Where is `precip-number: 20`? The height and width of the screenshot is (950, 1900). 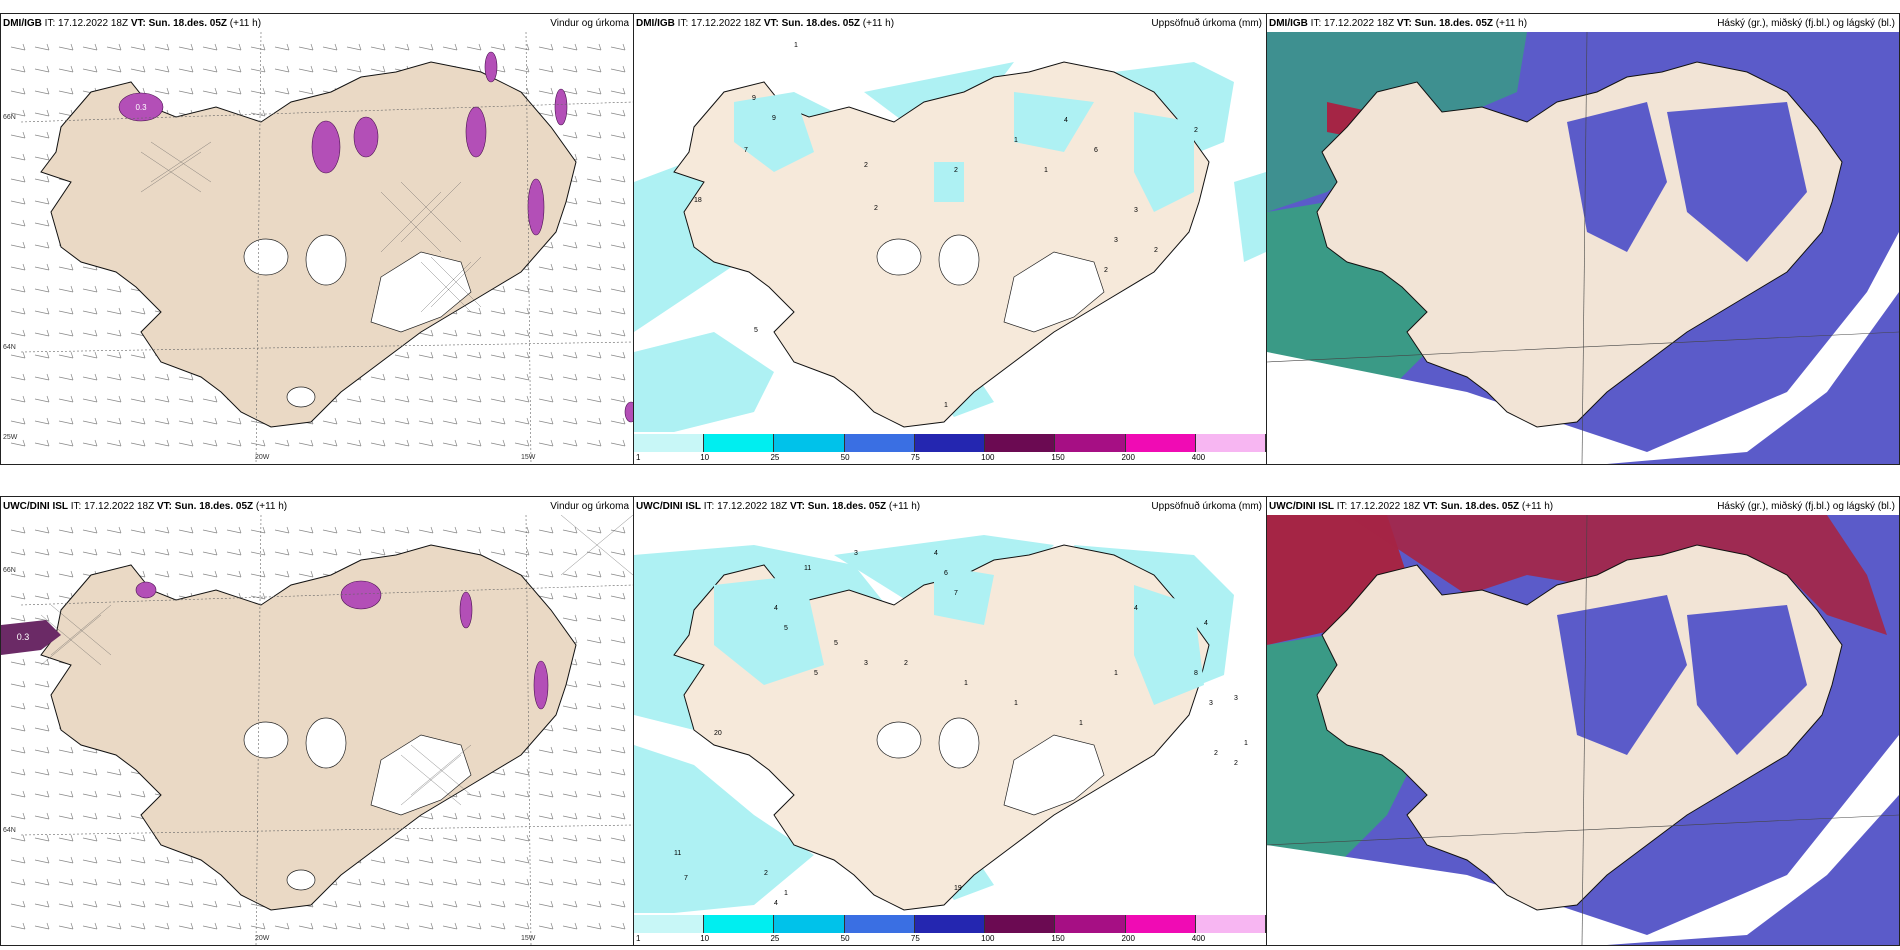 precip-number: 20 is located at coordinates (718, 733).